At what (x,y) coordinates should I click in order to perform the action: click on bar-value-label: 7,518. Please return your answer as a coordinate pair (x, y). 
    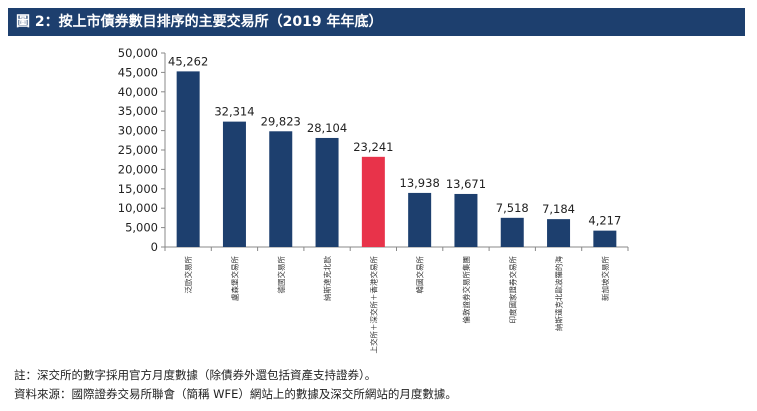
    Looking at the image, I should click on (512, 208).